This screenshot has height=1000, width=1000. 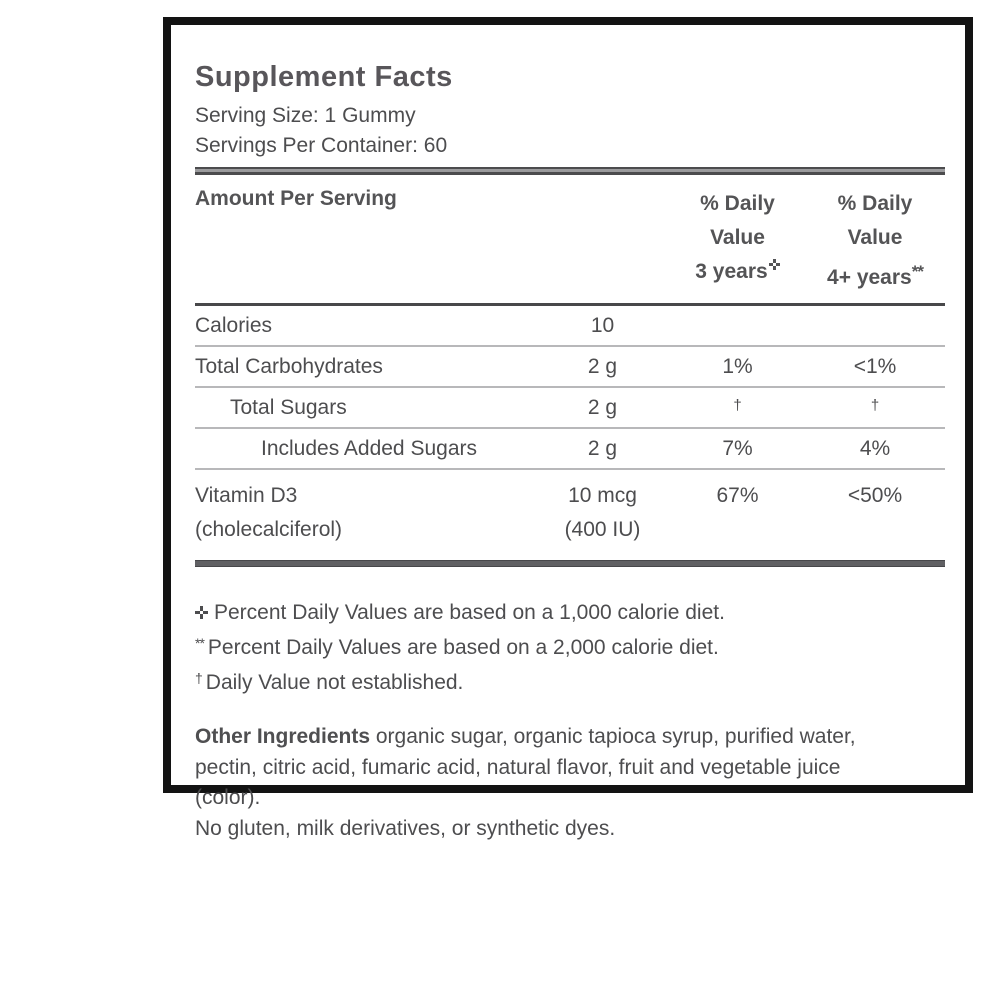 What do you see at coordinates (369, 448) in the screenshot?
I see `nutrient-name: Includes Added Sugars` at bounding box center [369, 448].